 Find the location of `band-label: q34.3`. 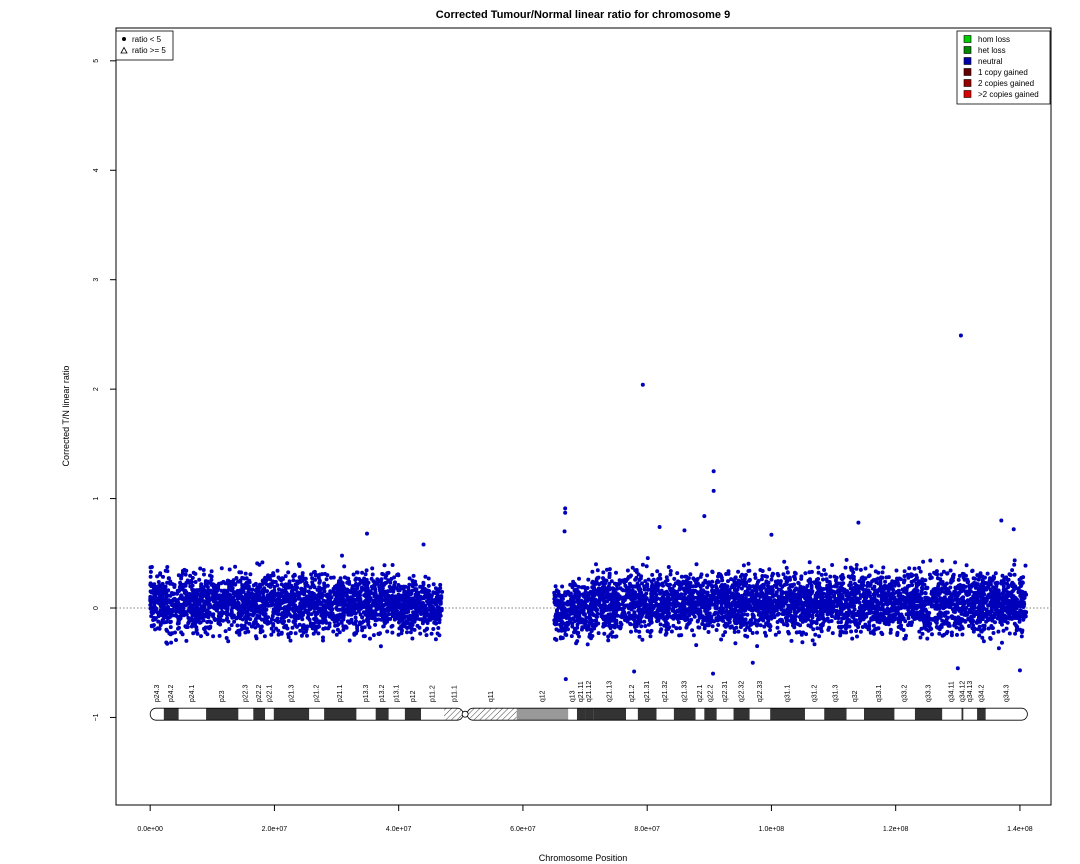

band-label: q34.3 is located at coordinates (1006, 694).